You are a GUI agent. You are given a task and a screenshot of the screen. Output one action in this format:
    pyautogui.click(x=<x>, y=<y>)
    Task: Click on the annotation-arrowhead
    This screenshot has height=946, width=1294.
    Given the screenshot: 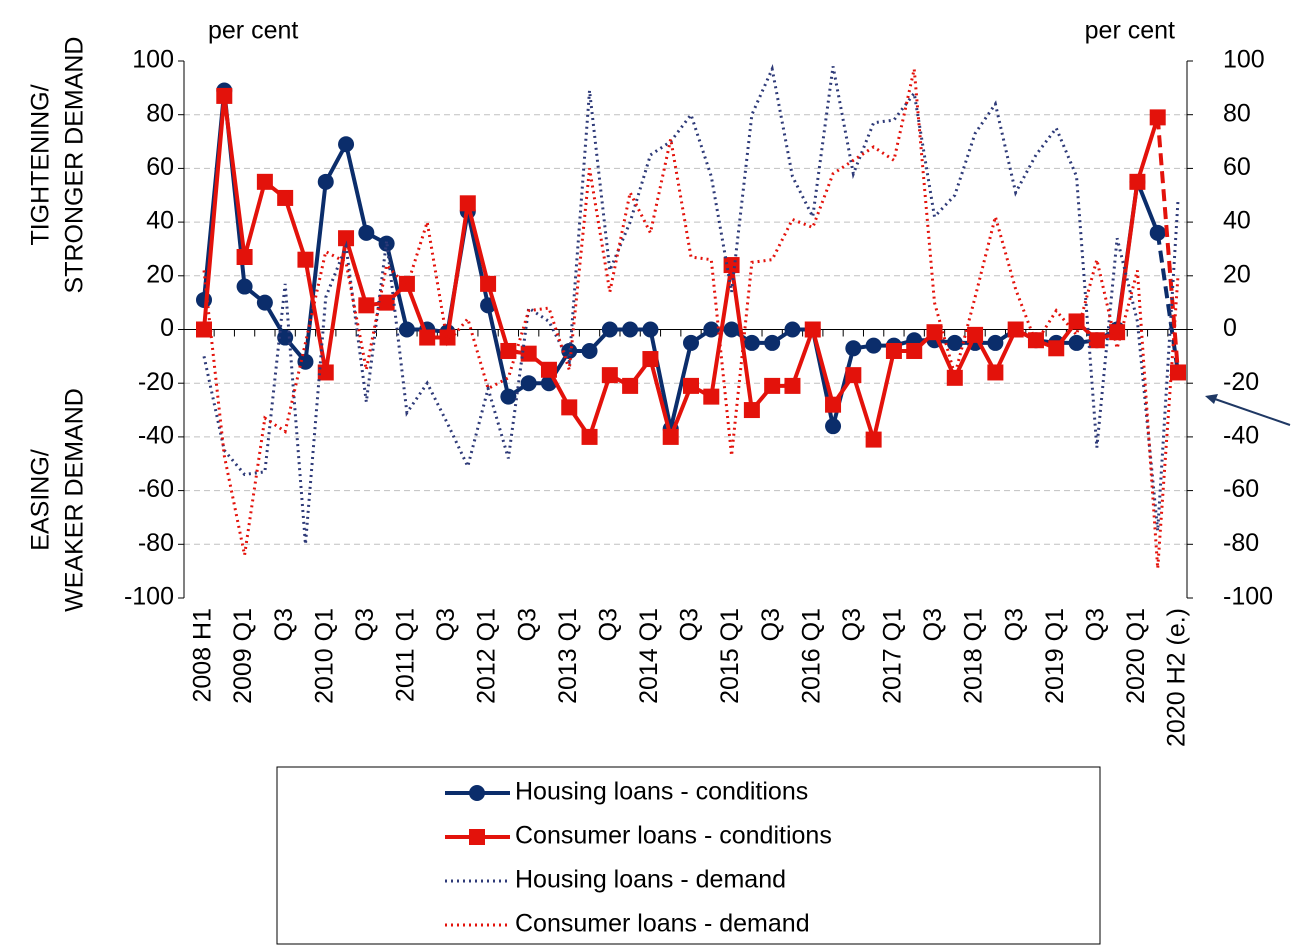 What is the action you would take?
    pyautogui.click(x=1211, y=399)
    